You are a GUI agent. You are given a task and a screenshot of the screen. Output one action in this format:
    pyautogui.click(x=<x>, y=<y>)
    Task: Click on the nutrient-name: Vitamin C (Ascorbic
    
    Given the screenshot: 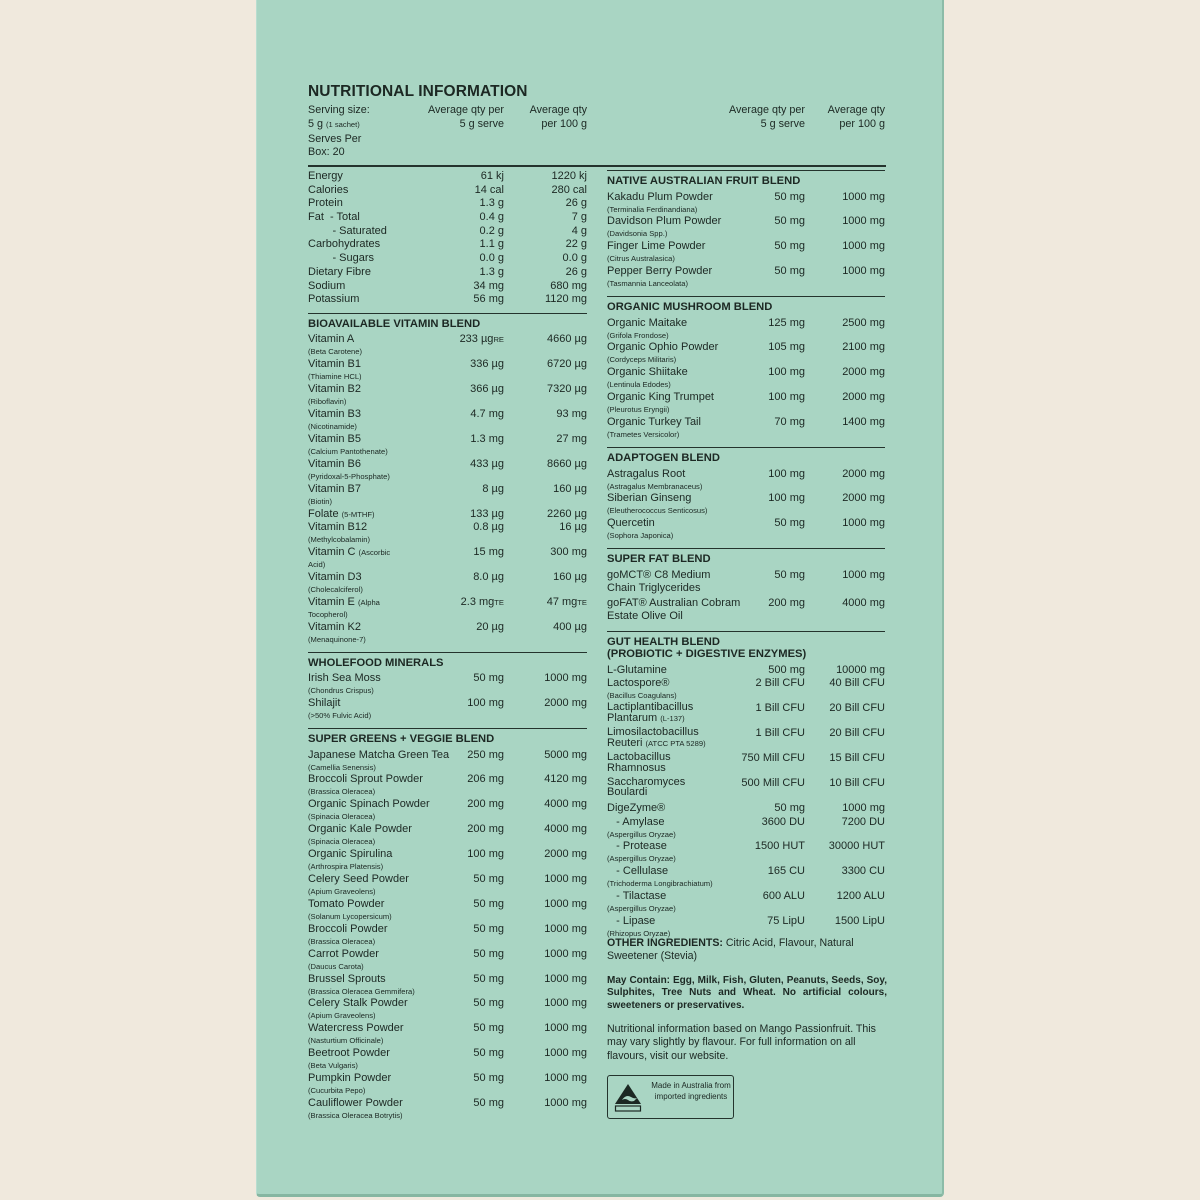 What is the action you would take?
    pyautogui.click(x=447, y=552)
    